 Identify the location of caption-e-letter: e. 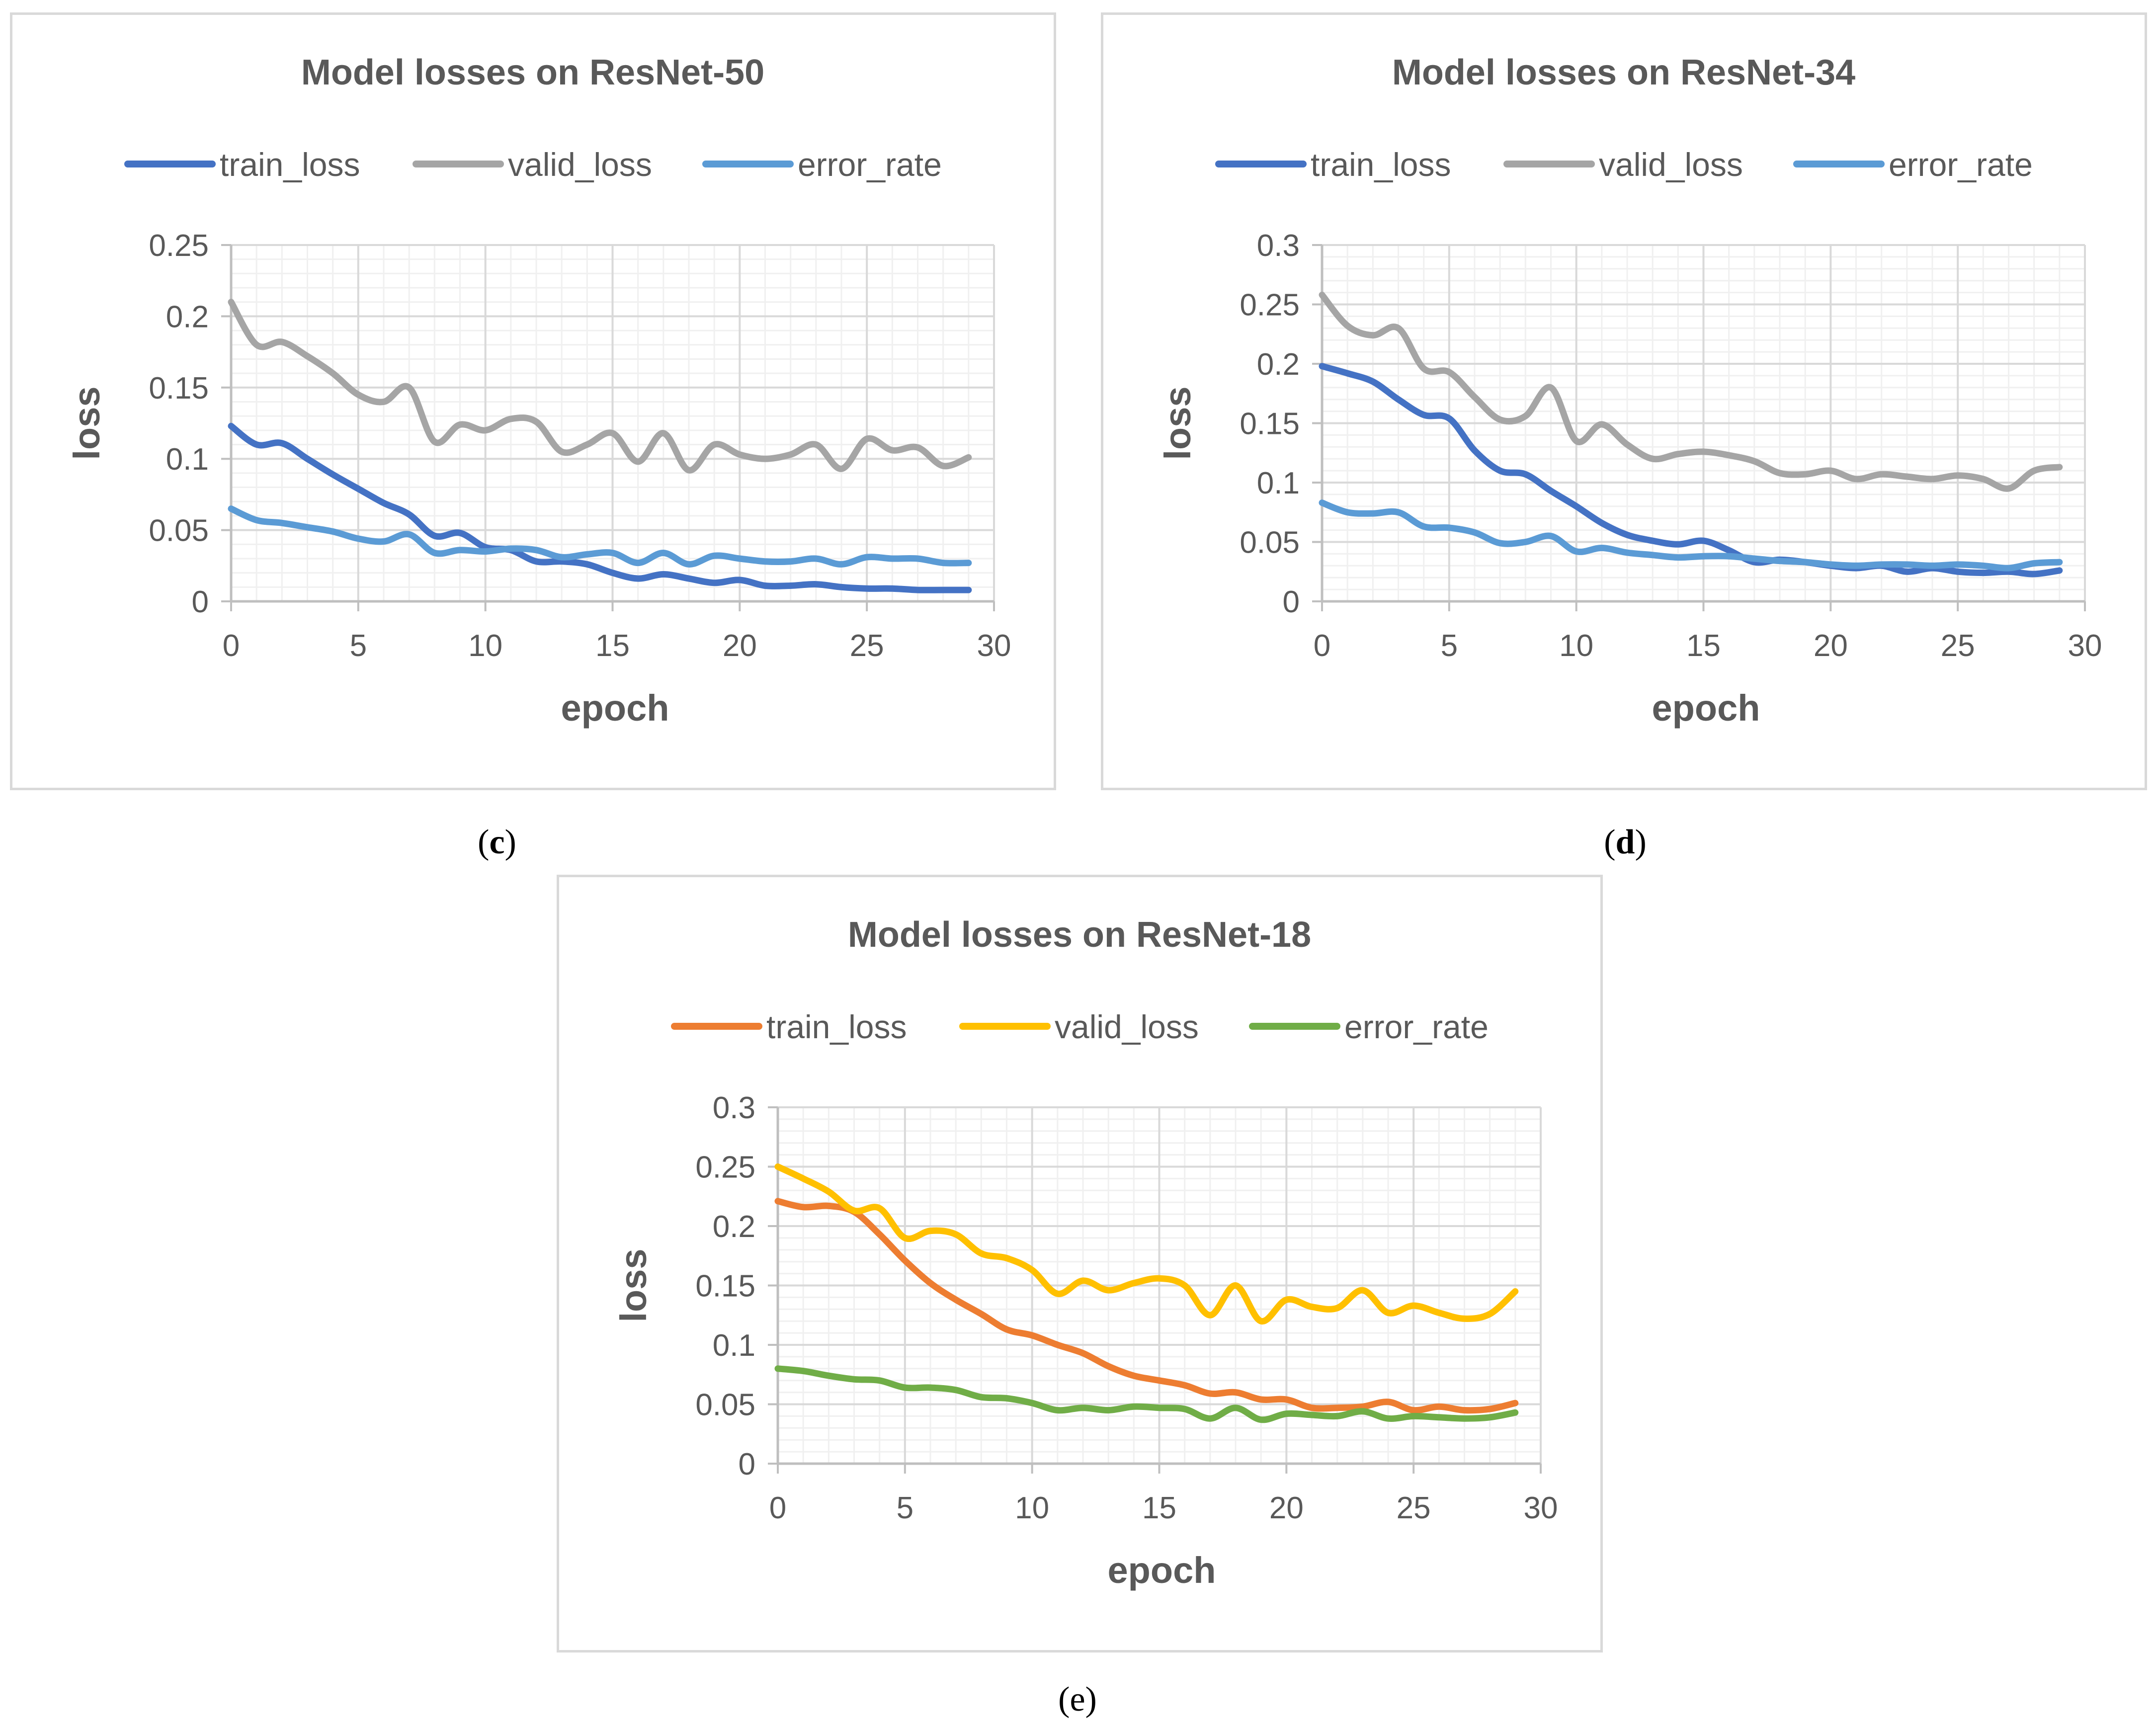
(1078, 1699).